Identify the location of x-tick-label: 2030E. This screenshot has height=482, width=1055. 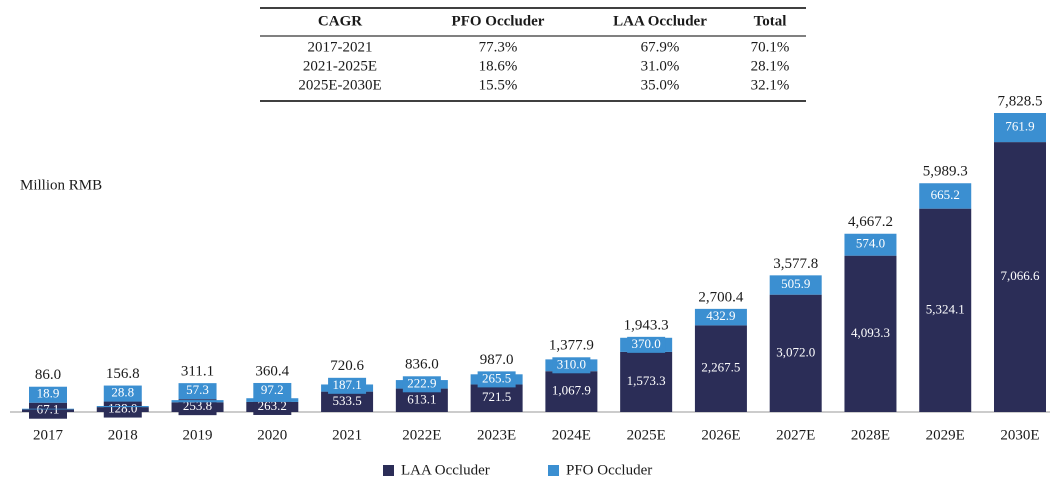
(1019, 435).